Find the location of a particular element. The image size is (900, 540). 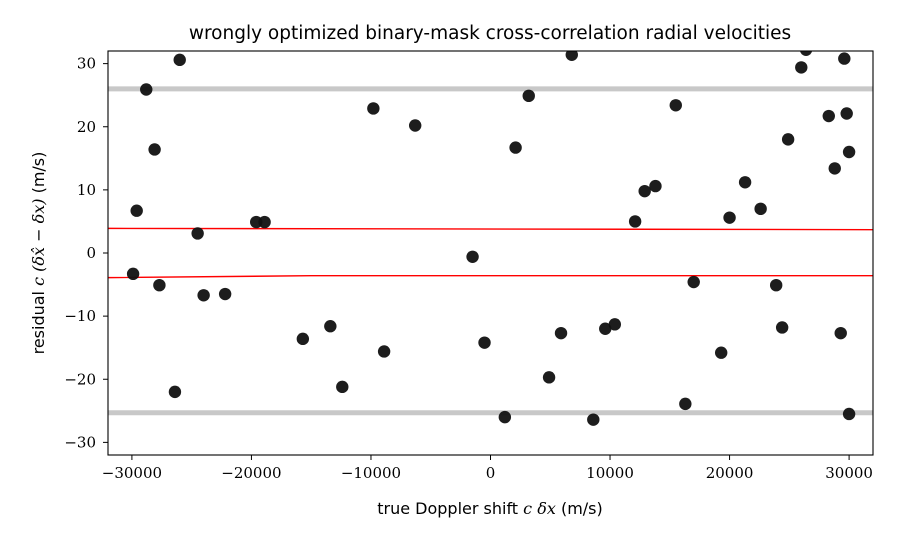

y-axis-label-math: c (δx̂ − δx) is located at coordinates (38, 241).